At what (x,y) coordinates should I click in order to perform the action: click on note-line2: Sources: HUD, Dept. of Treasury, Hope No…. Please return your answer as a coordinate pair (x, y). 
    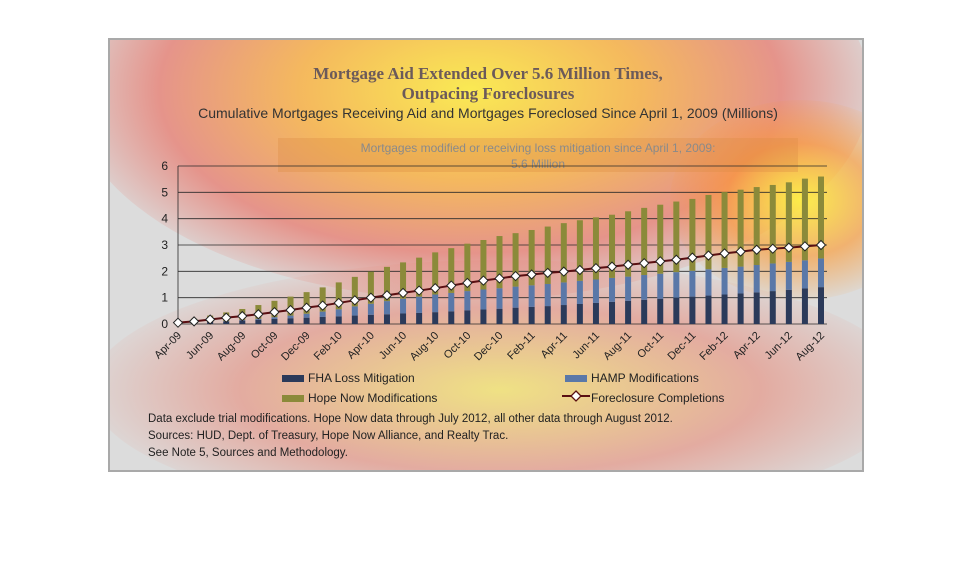
    Looking at the image, I should click on (328, 436).